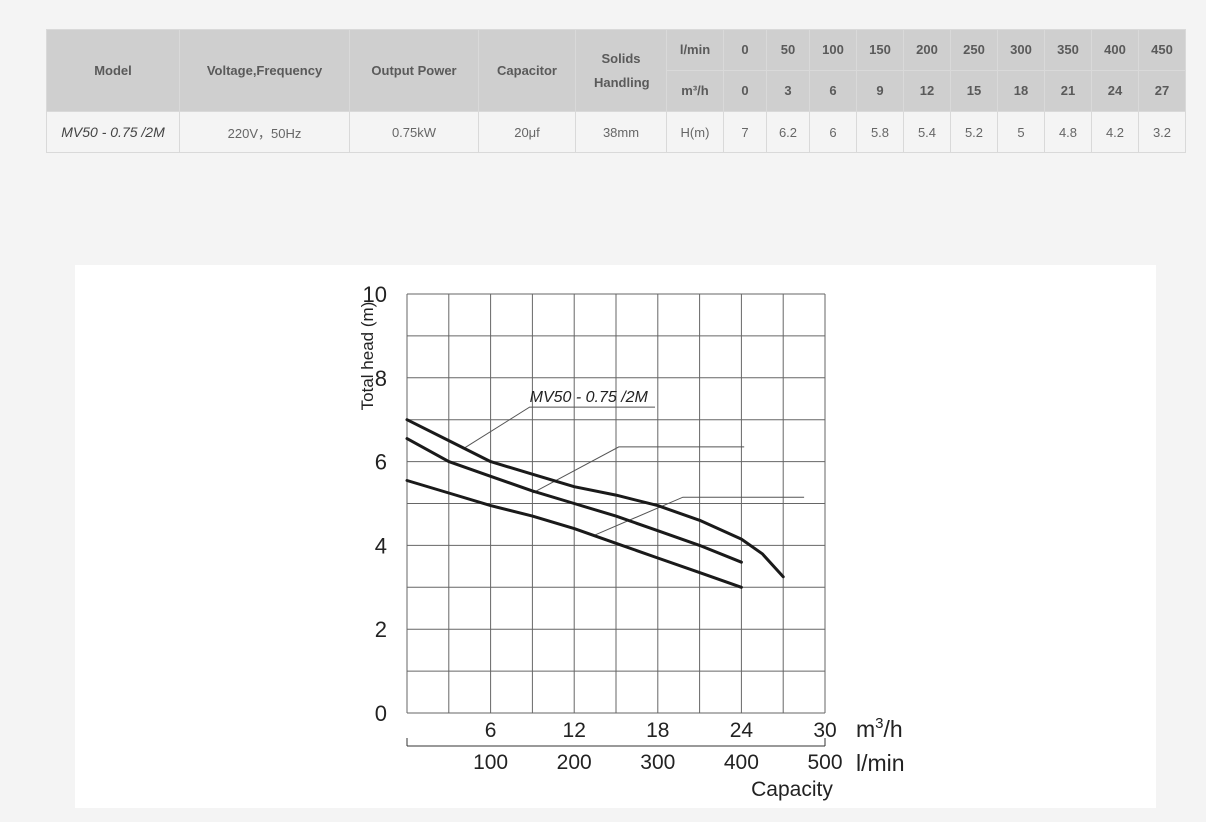 Image resolution: width=1206 pixels, height=822 pixels. I want to click on header-voltage: Voltage,Frequency, so click(264, 70).